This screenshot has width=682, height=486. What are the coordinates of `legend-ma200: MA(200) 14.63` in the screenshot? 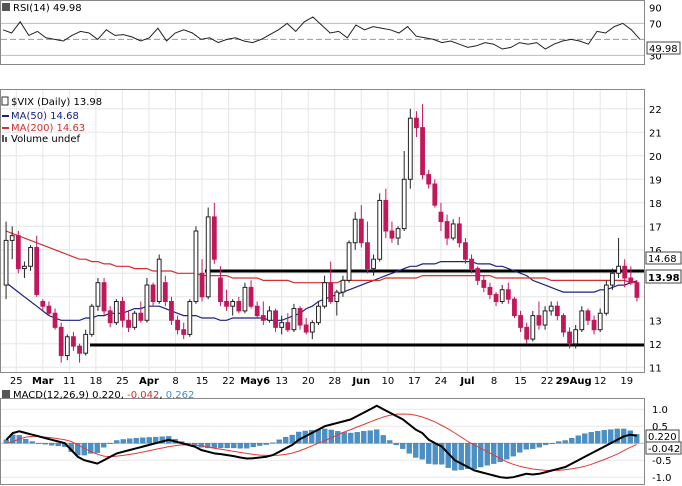 It's located at (48, 128).